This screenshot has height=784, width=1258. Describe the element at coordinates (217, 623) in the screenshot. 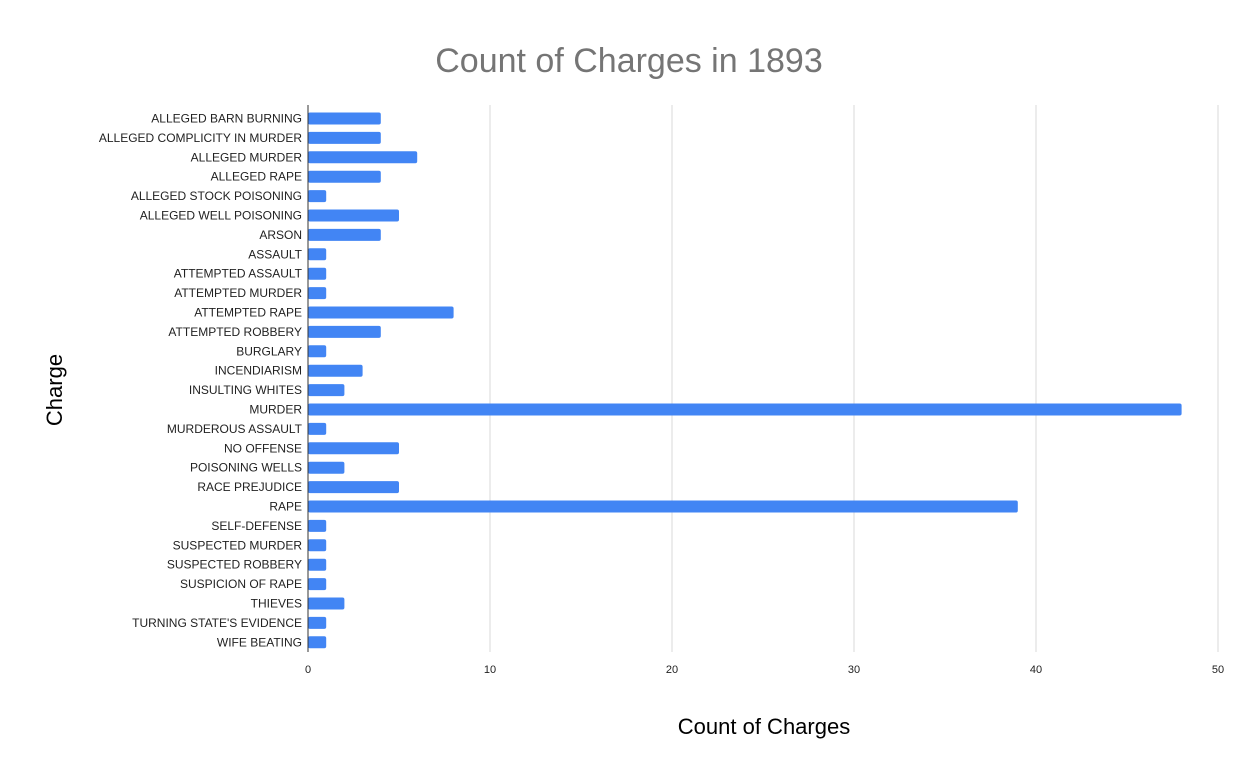

I see `category-label: TURNING STATE'S EVIDENCE` at that location.